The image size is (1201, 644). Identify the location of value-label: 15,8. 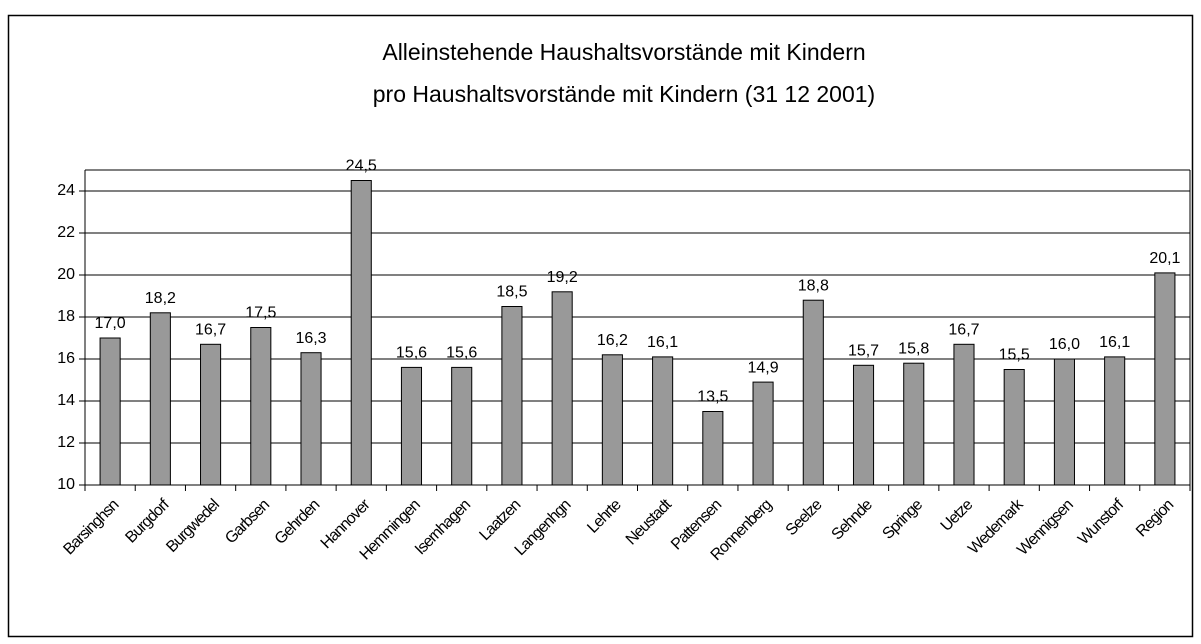
(913, 348).